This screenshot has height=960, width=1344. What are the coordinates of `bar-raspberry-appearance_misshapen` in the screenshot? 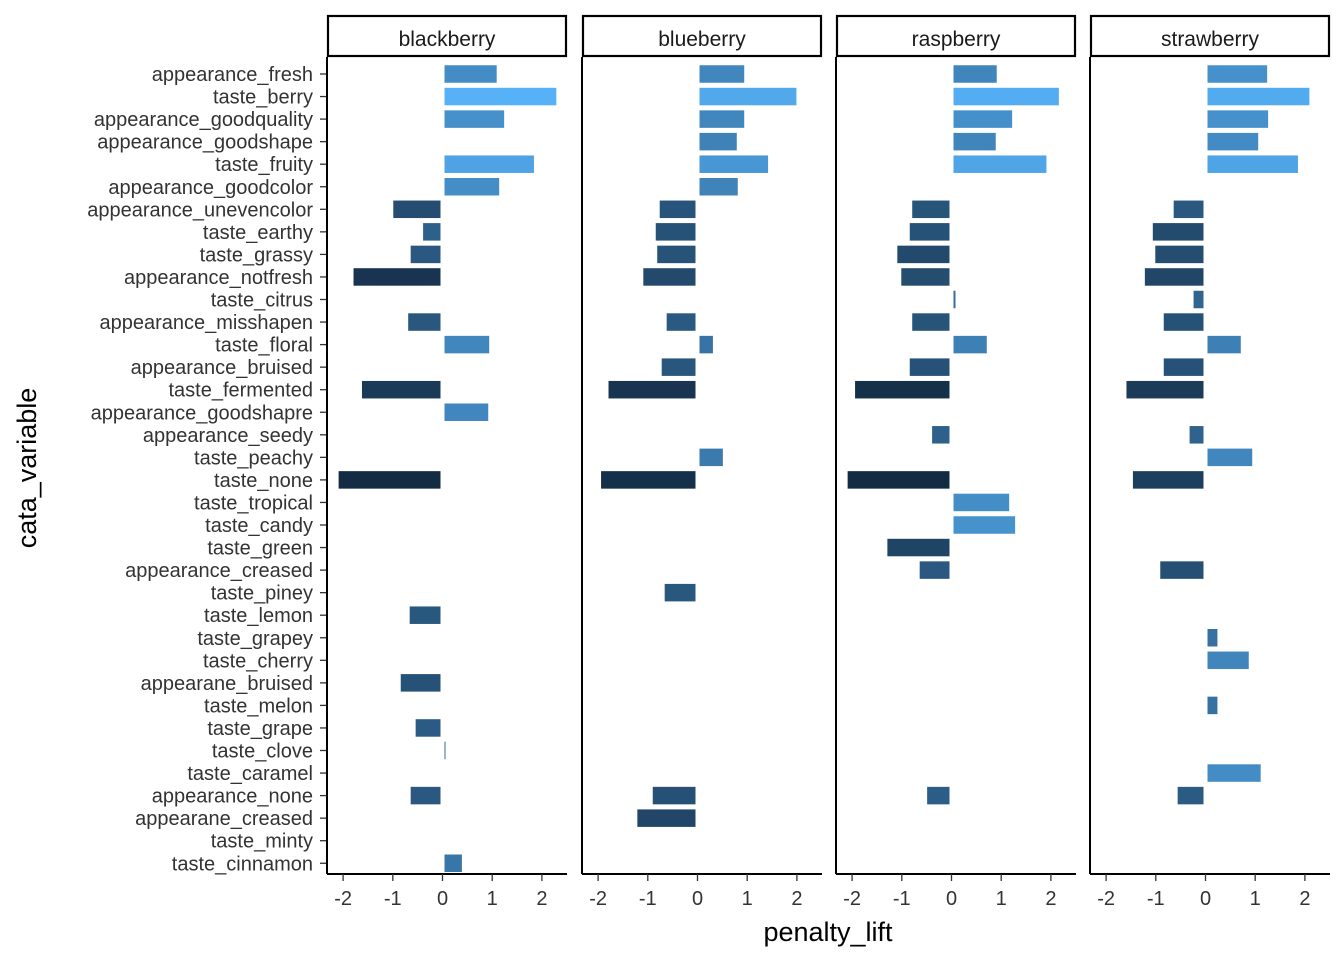 It's located at (931, 322).